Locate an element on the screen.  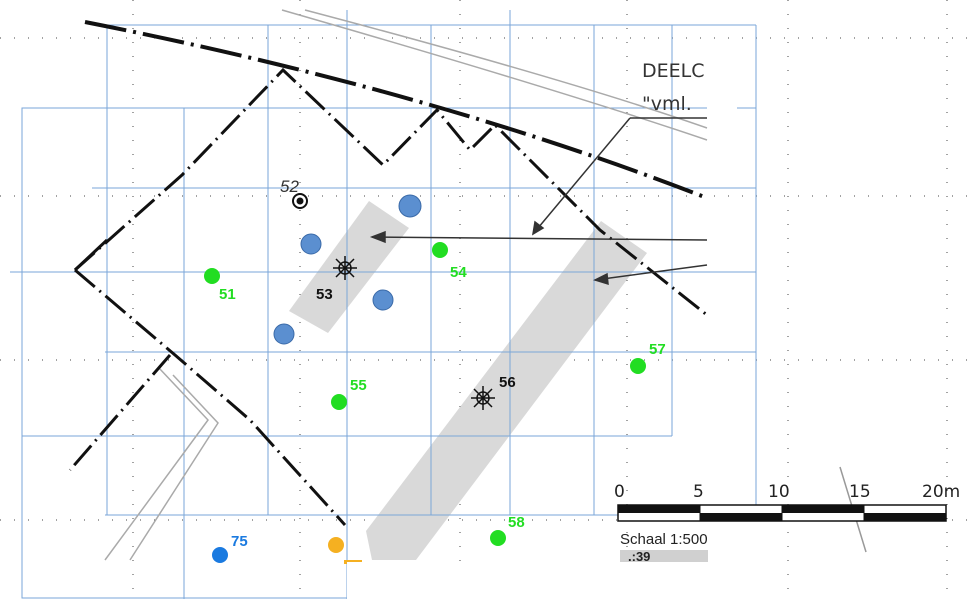
point-51-label: 51 is located at coordinates (227, 294).